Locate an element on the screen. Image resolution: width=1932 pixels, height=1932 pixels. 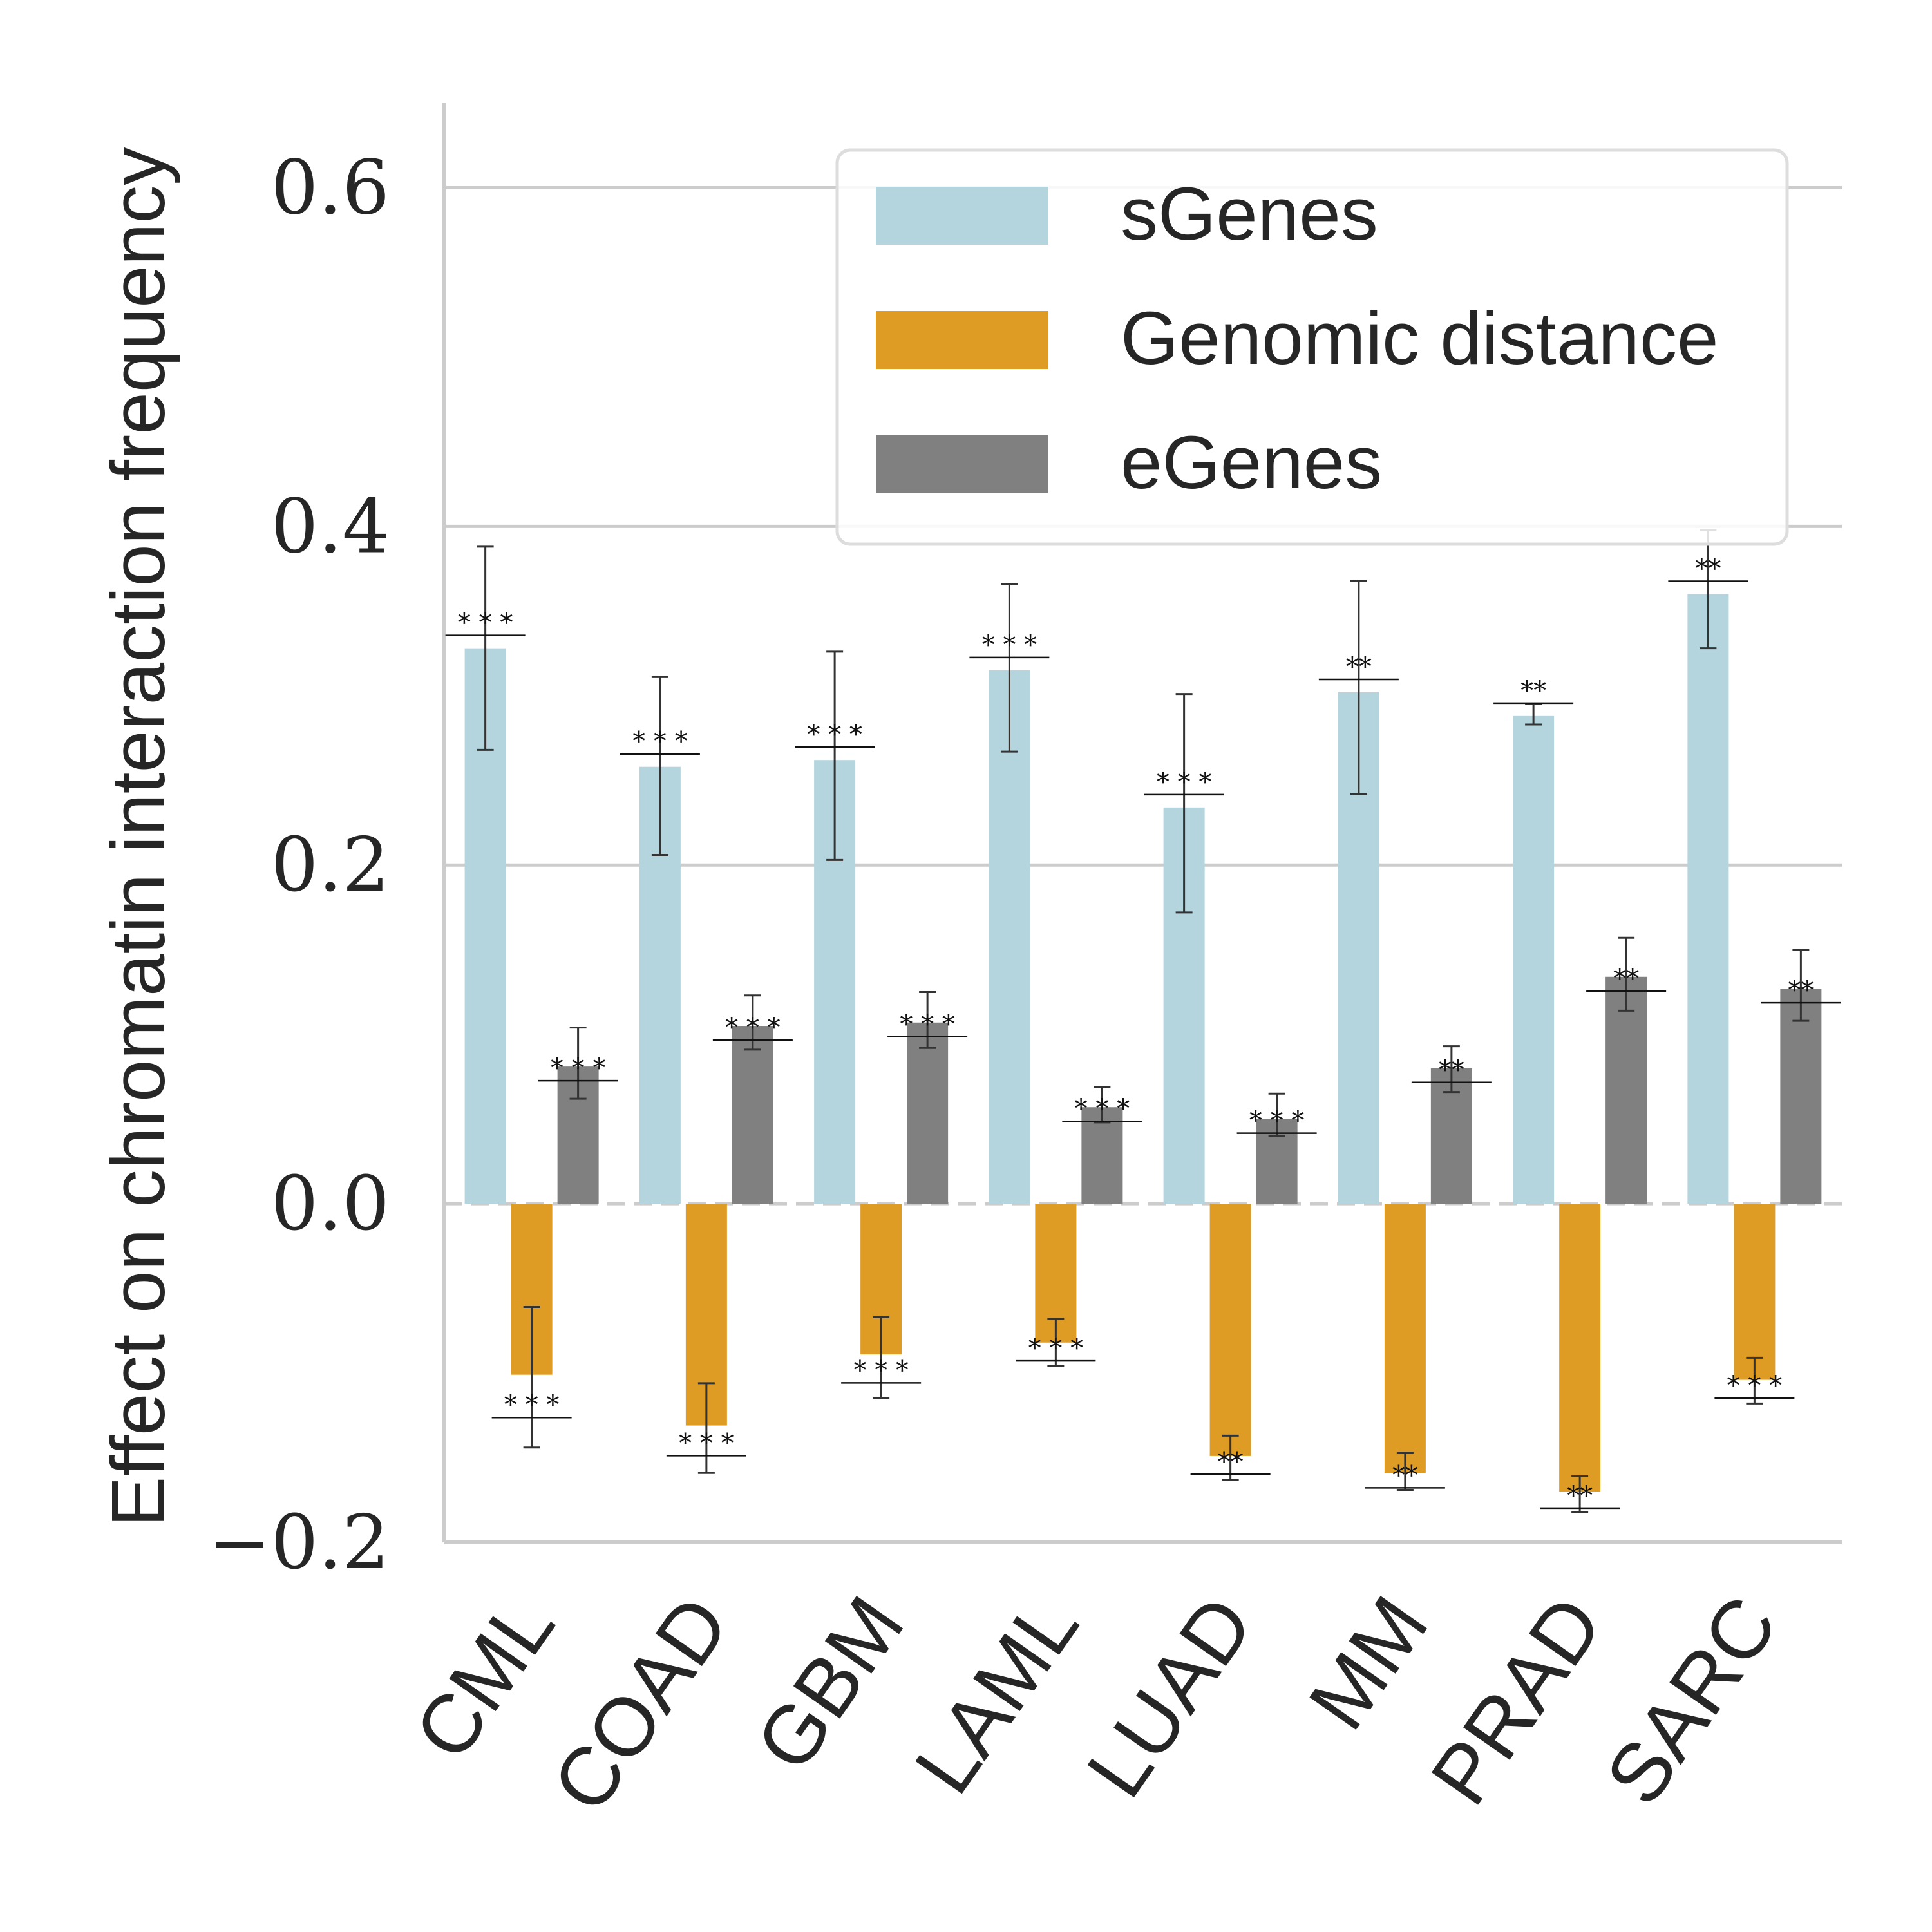
x-tick-label: SARC is located at coordinates (1692, 1700).